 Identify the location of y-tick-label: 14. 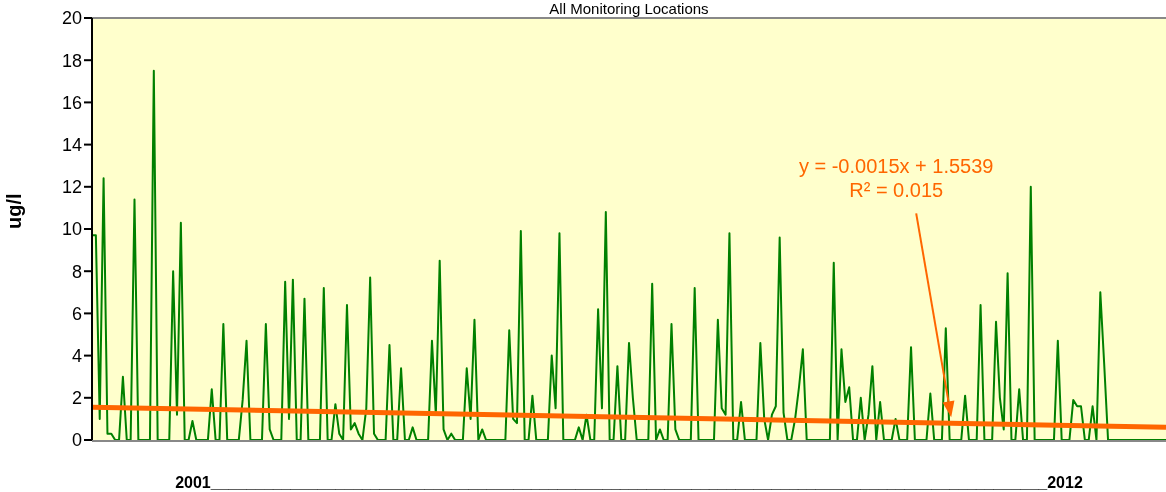
(71, 144).